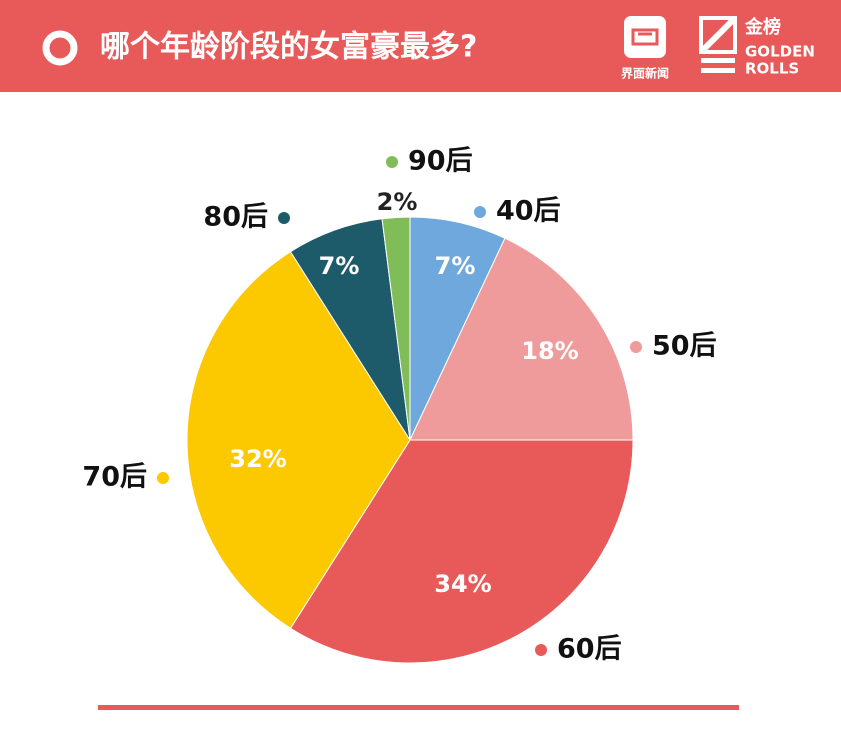  What do you see at coordinates (257, 459) in the screenshot?
I see `data-label: 32%` at bounding box center [257, 459].